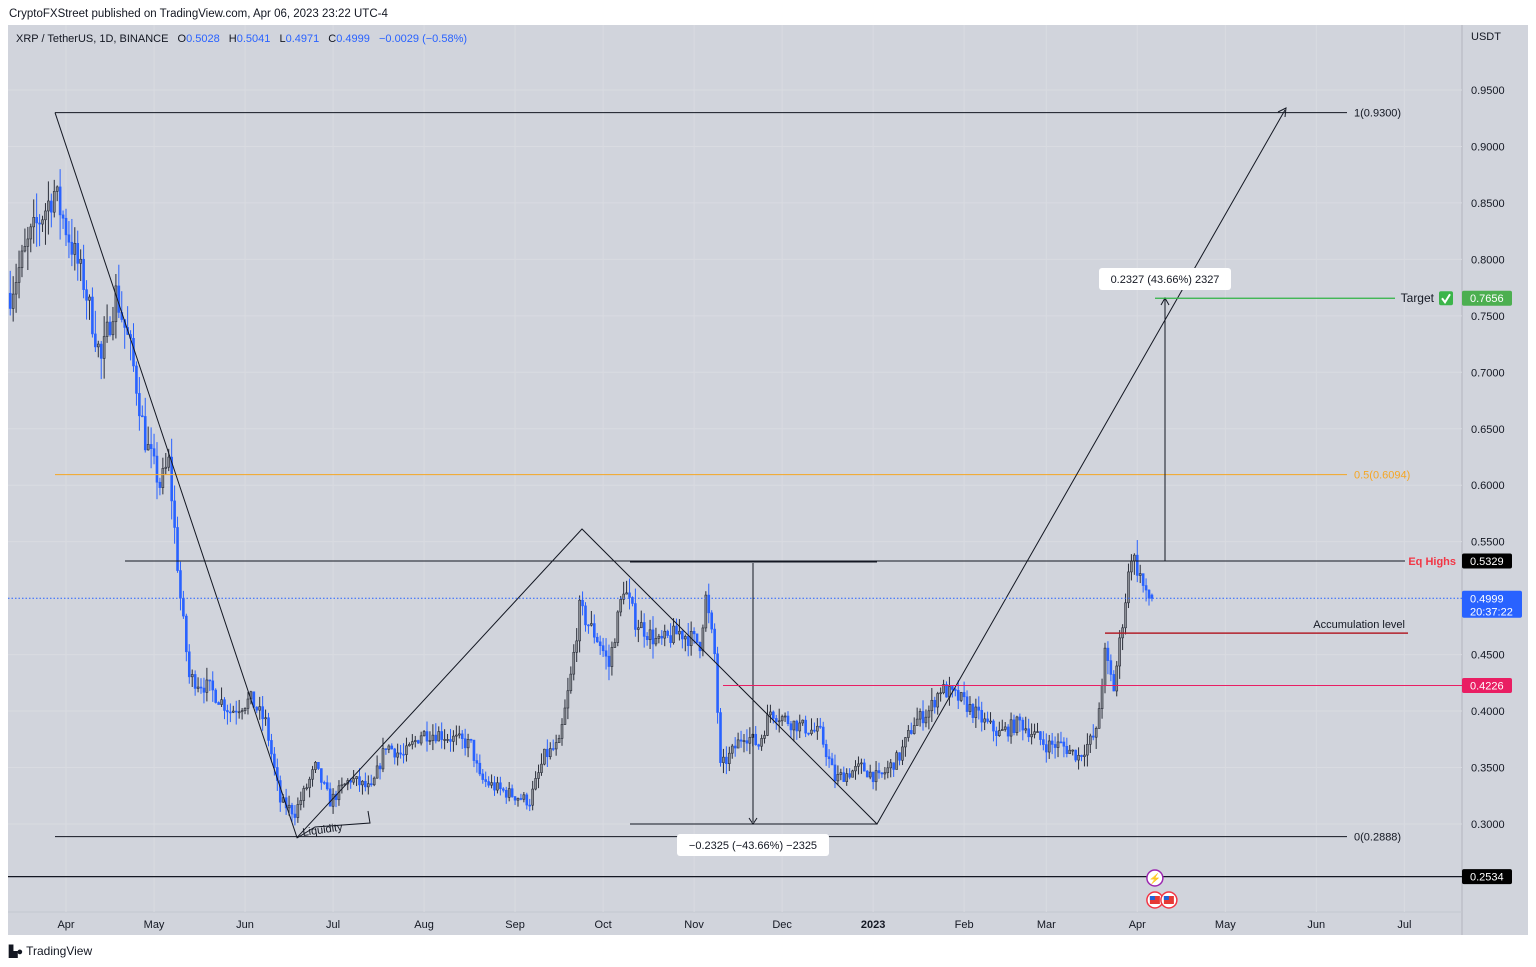 The width and height of the screenshot is (1536, 967). What do you see at coordinates (873, 925) in the screenshot?
I see `x-tick-label: 2023` at bounding box center [873, 925].